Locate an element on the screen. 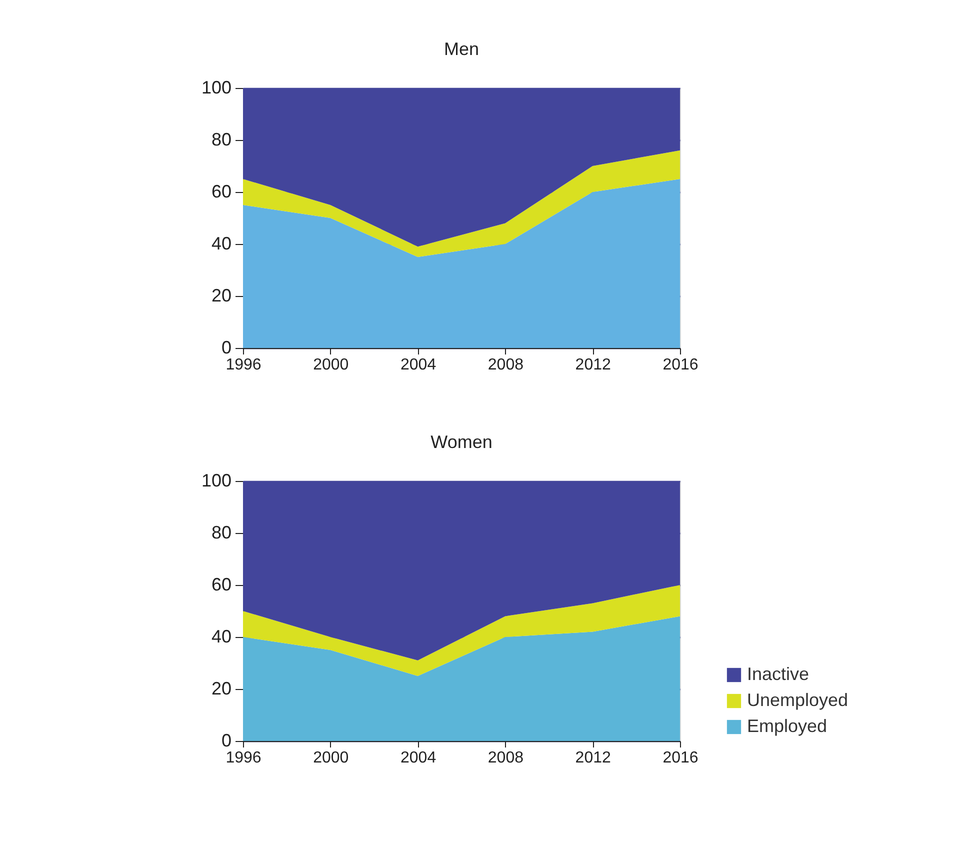 Image resolution: width=966 pixels, height=841 pixels. chart-title: Women is located at coordinates (461, 442).